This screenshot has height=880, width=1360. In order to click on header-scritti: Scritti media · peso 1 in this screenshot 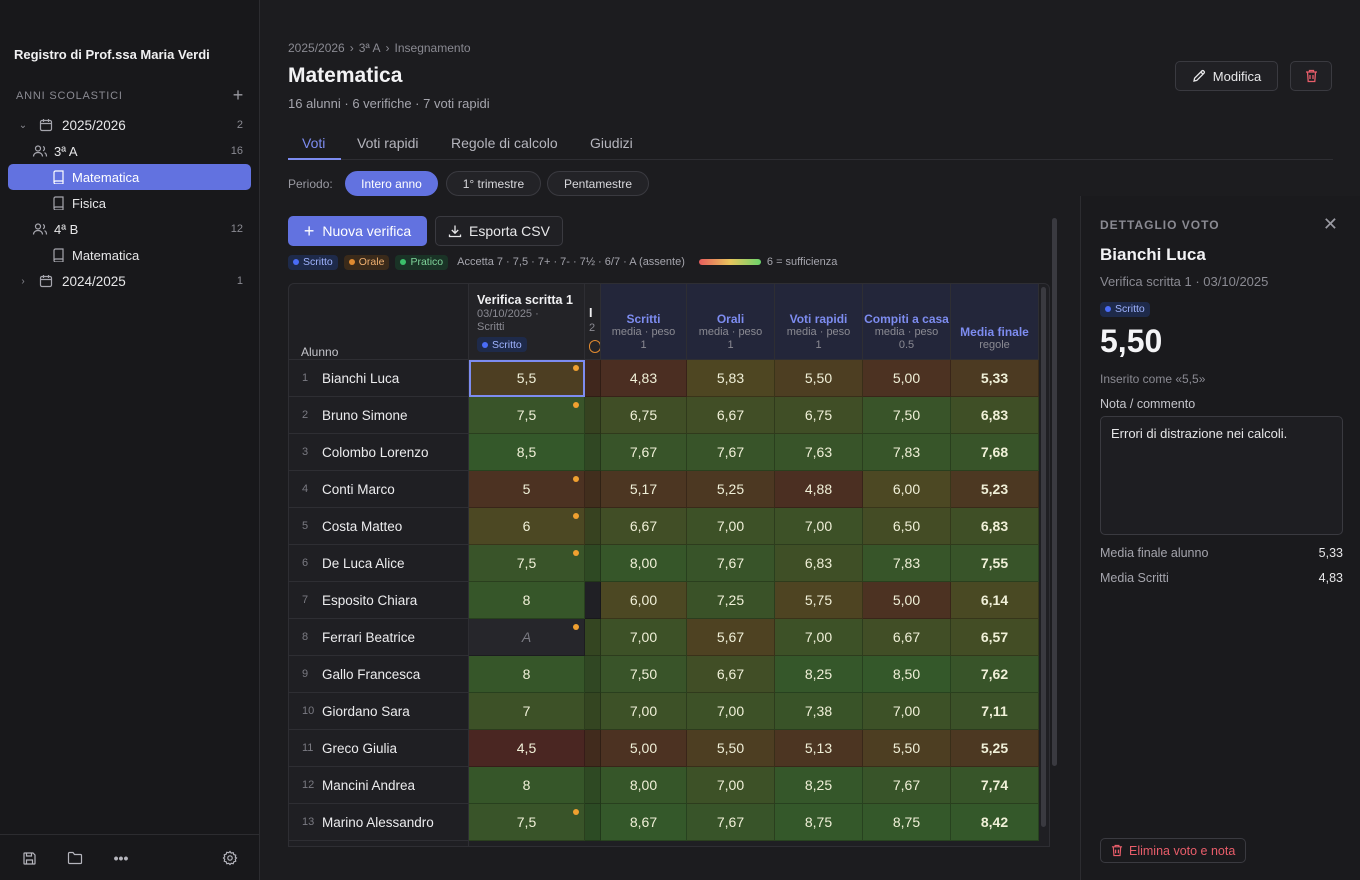, I will do `click(644, 322)`.